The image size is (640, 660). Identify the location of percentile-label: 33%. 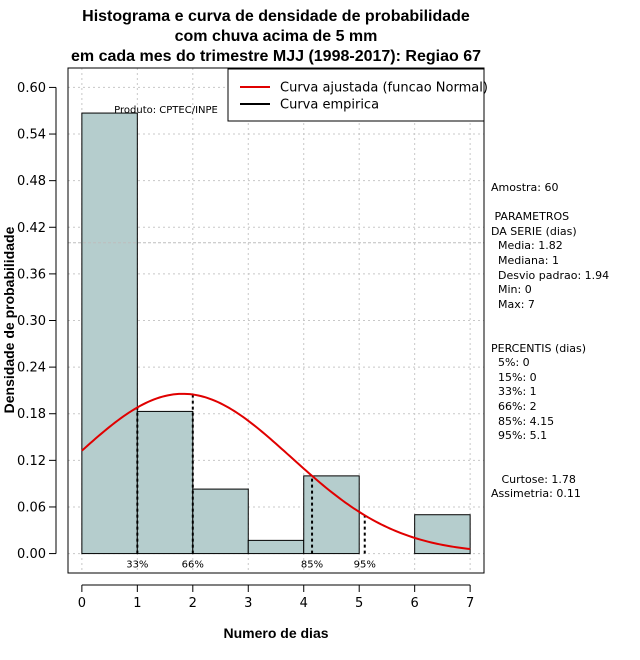
(137, 565).